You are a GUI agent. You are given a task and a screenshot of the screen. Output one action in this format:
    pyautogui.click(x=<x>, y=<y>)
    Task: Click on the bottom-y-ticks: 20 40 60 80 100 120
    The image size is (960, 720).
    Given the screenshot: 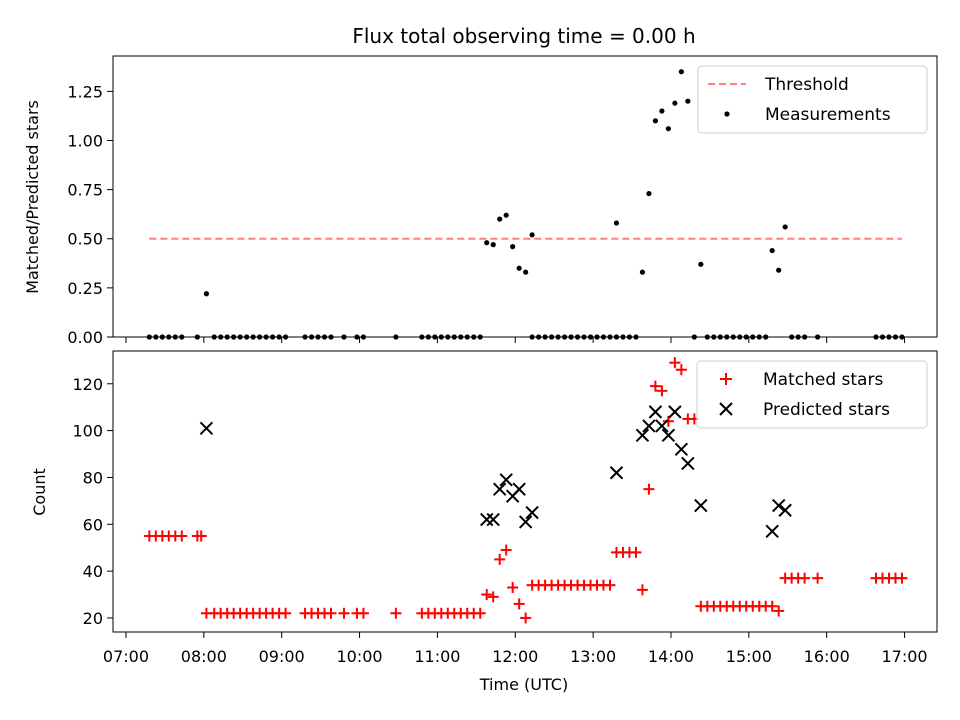 What is the action you would take?
    pyautogui.click(x=92, y=501)
    